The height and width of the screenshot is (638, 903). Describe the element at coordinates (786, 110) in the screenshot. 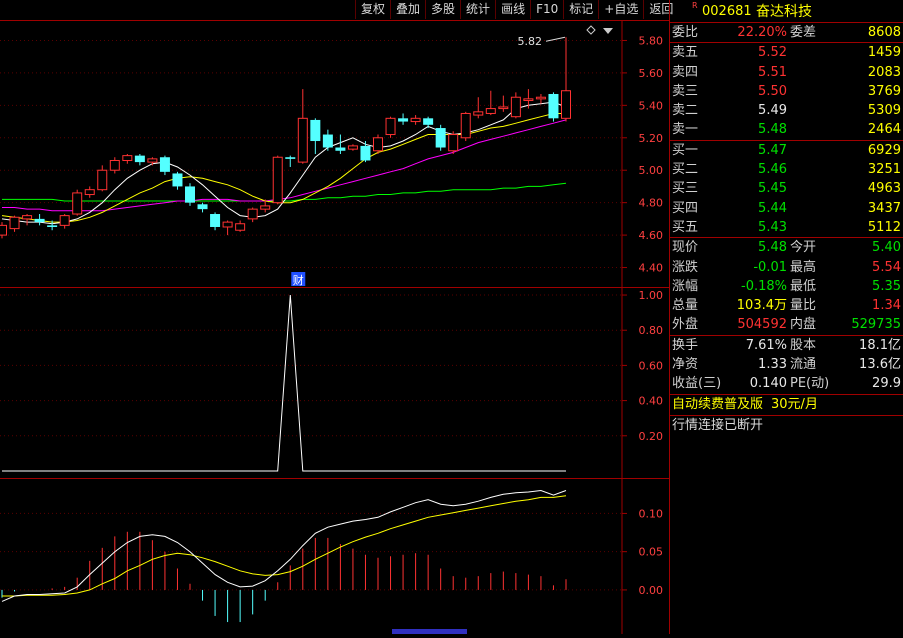

I see `ask-row: 卖二 5.49 5309` at that location.